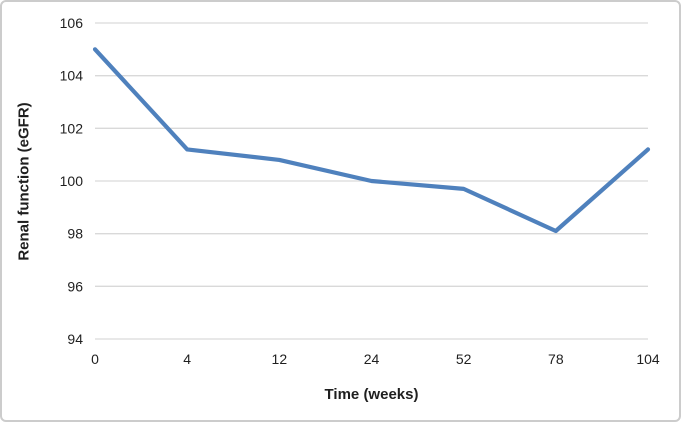 This screenshot has width=685, height=426. What do you see at coordinates (648, 359) in the screenshot?
I see `x-tick-label: 104` at bounding box center [648, 359].